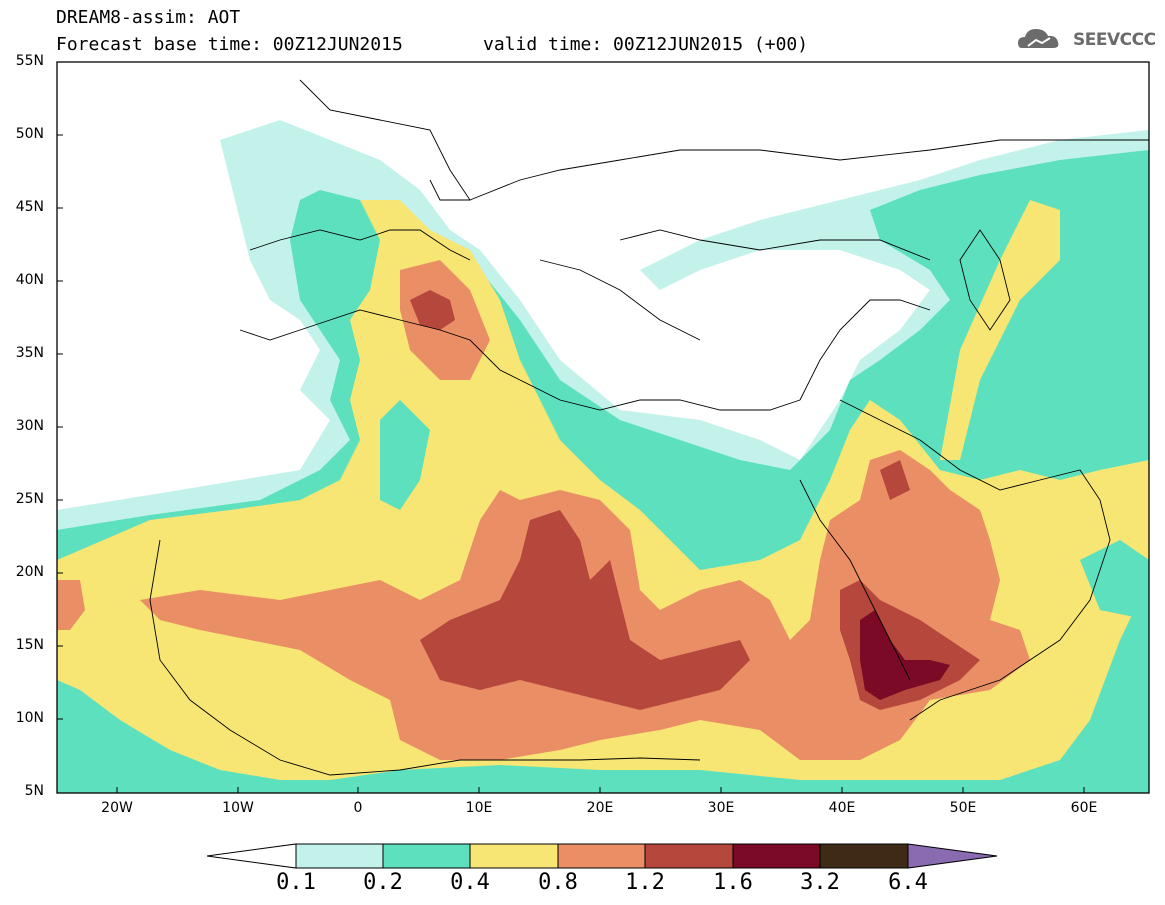  What do you see at coordinates (29, 718) in the screenshot?
I see `lat-label: 10N` at bounding box center [29, 718].